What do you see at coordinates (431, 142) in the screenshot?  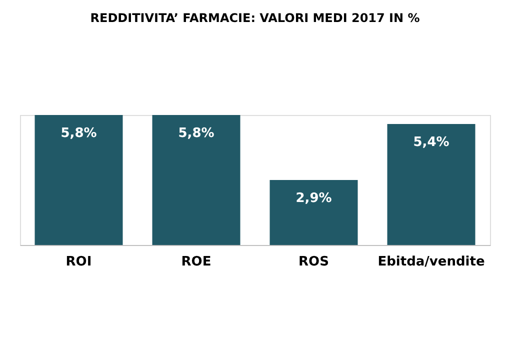 I see `data-label: 5,4%` at bounding box center [431, 142].